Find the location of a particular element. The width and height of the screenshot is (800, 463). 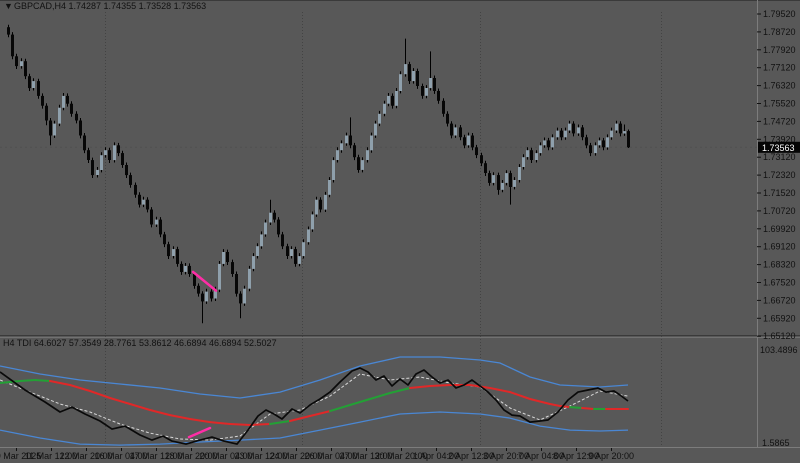

time-axis-label: 27 Mar 12:00 is located at coordinates (365, 456).